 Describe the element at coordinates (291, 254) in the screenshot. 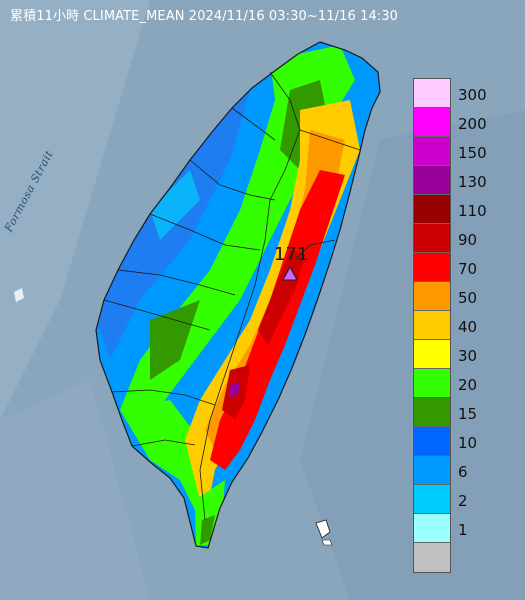

I see `max-rainfall-value: 171` at that location.